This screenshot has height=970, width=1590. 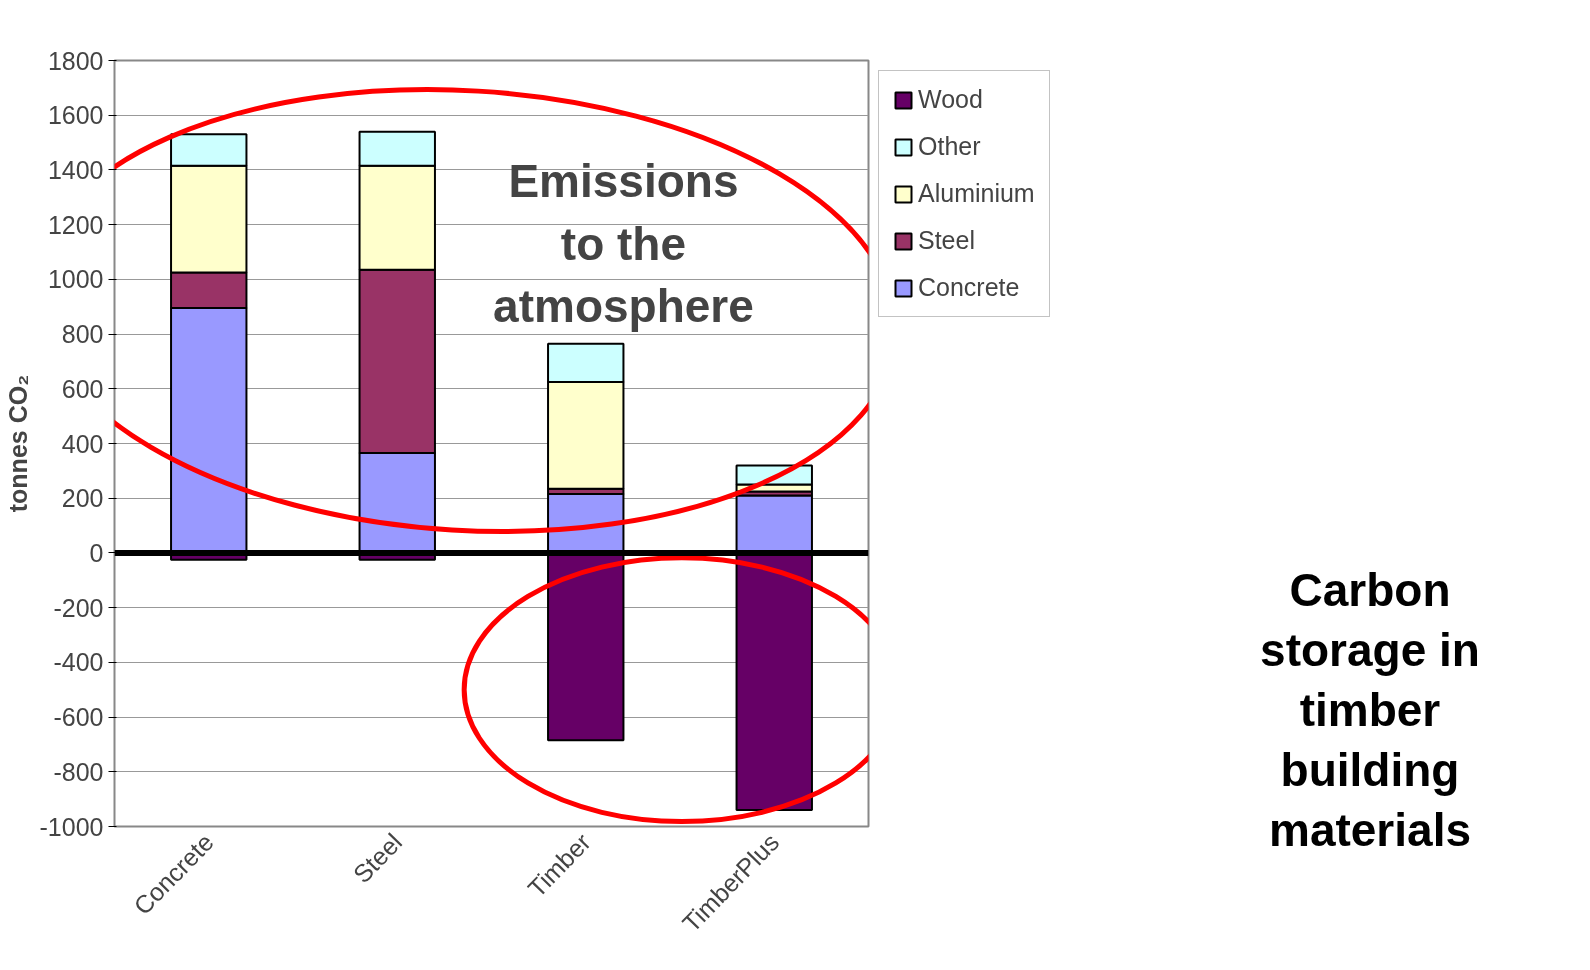 What do you see at coordinates (949, 146) in the screenshot?
I see `legend-label: Other` at bounding box center [949, 146].